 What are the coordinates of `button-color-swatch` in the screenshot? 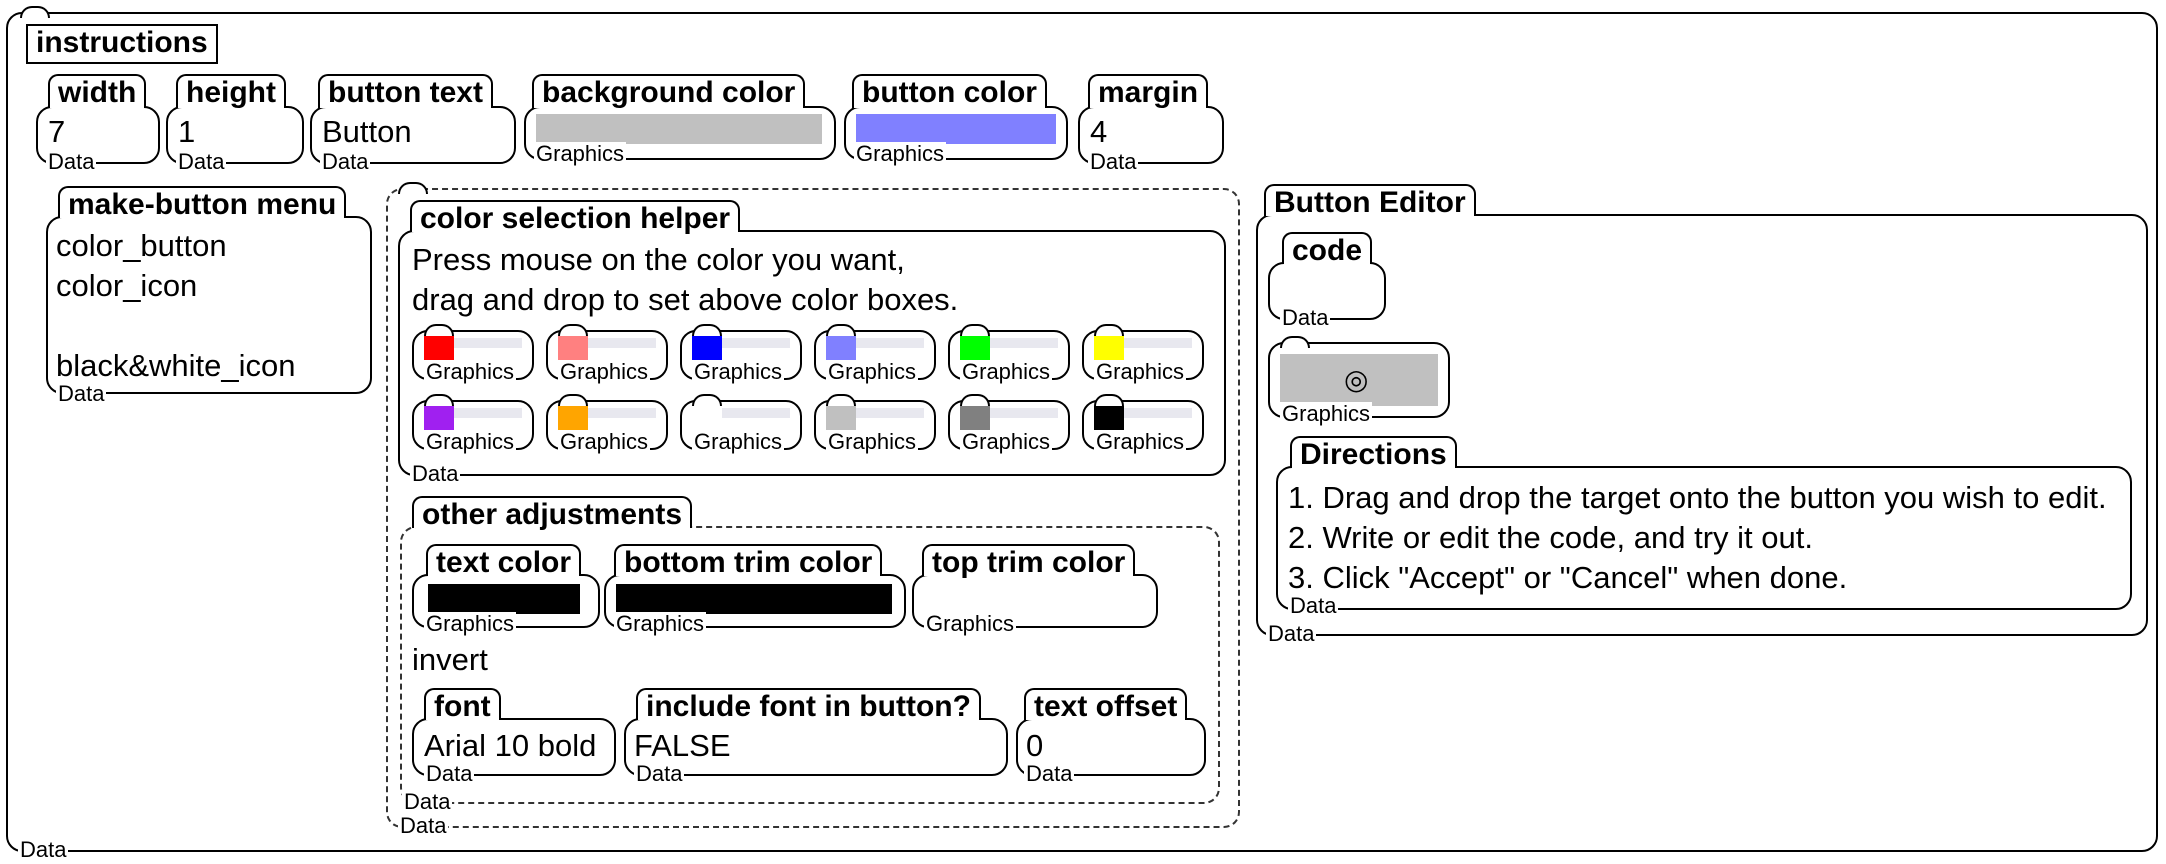 It's located at (956, 129).